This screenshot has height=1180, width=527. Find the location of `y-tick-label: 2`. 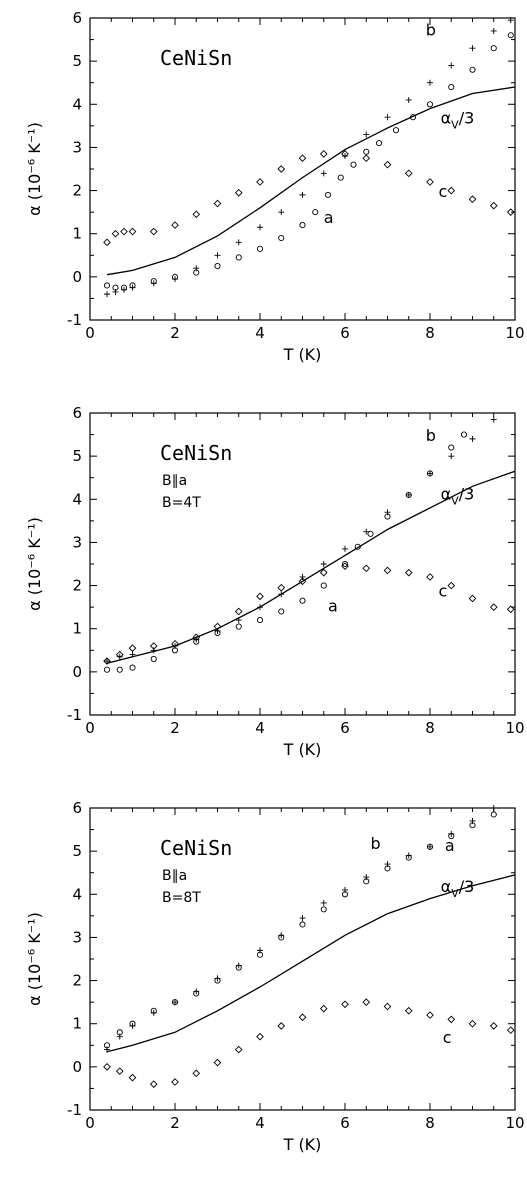

y-tick-label: 2 is located at coordinates (77, 191).